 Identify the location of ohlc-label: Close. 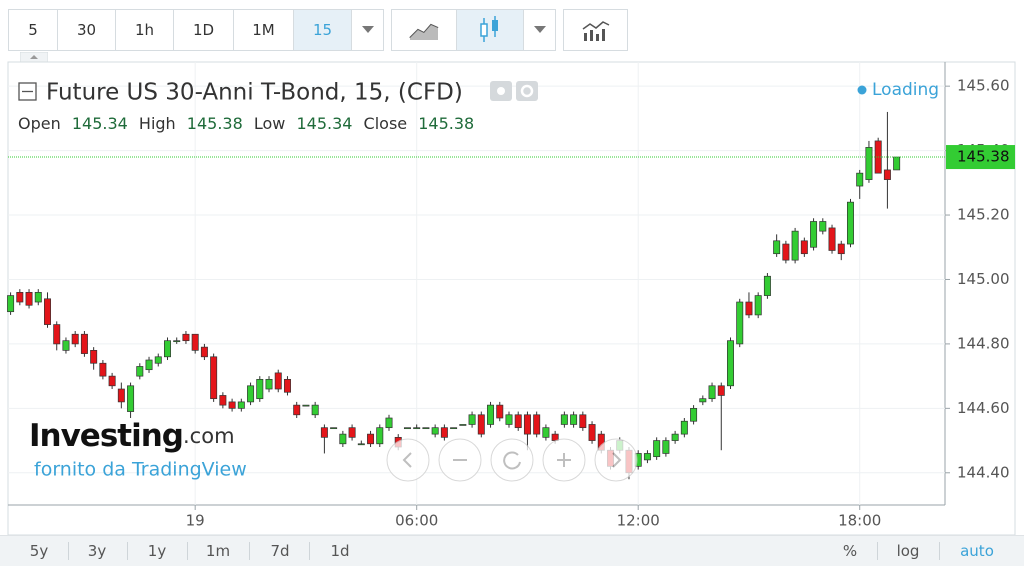
(386, 123).